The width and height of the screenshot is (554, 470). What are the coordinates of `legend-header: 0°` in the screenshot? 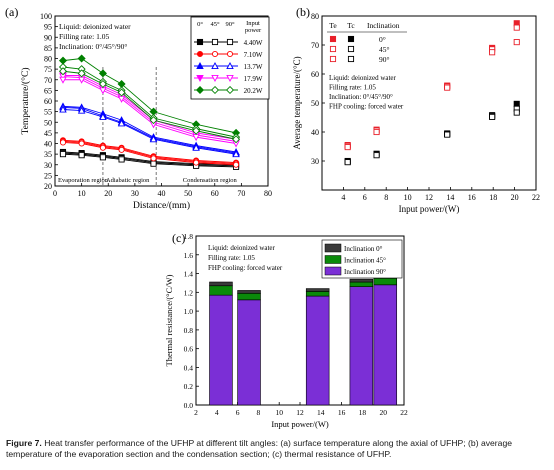 It's located at (200, 24).